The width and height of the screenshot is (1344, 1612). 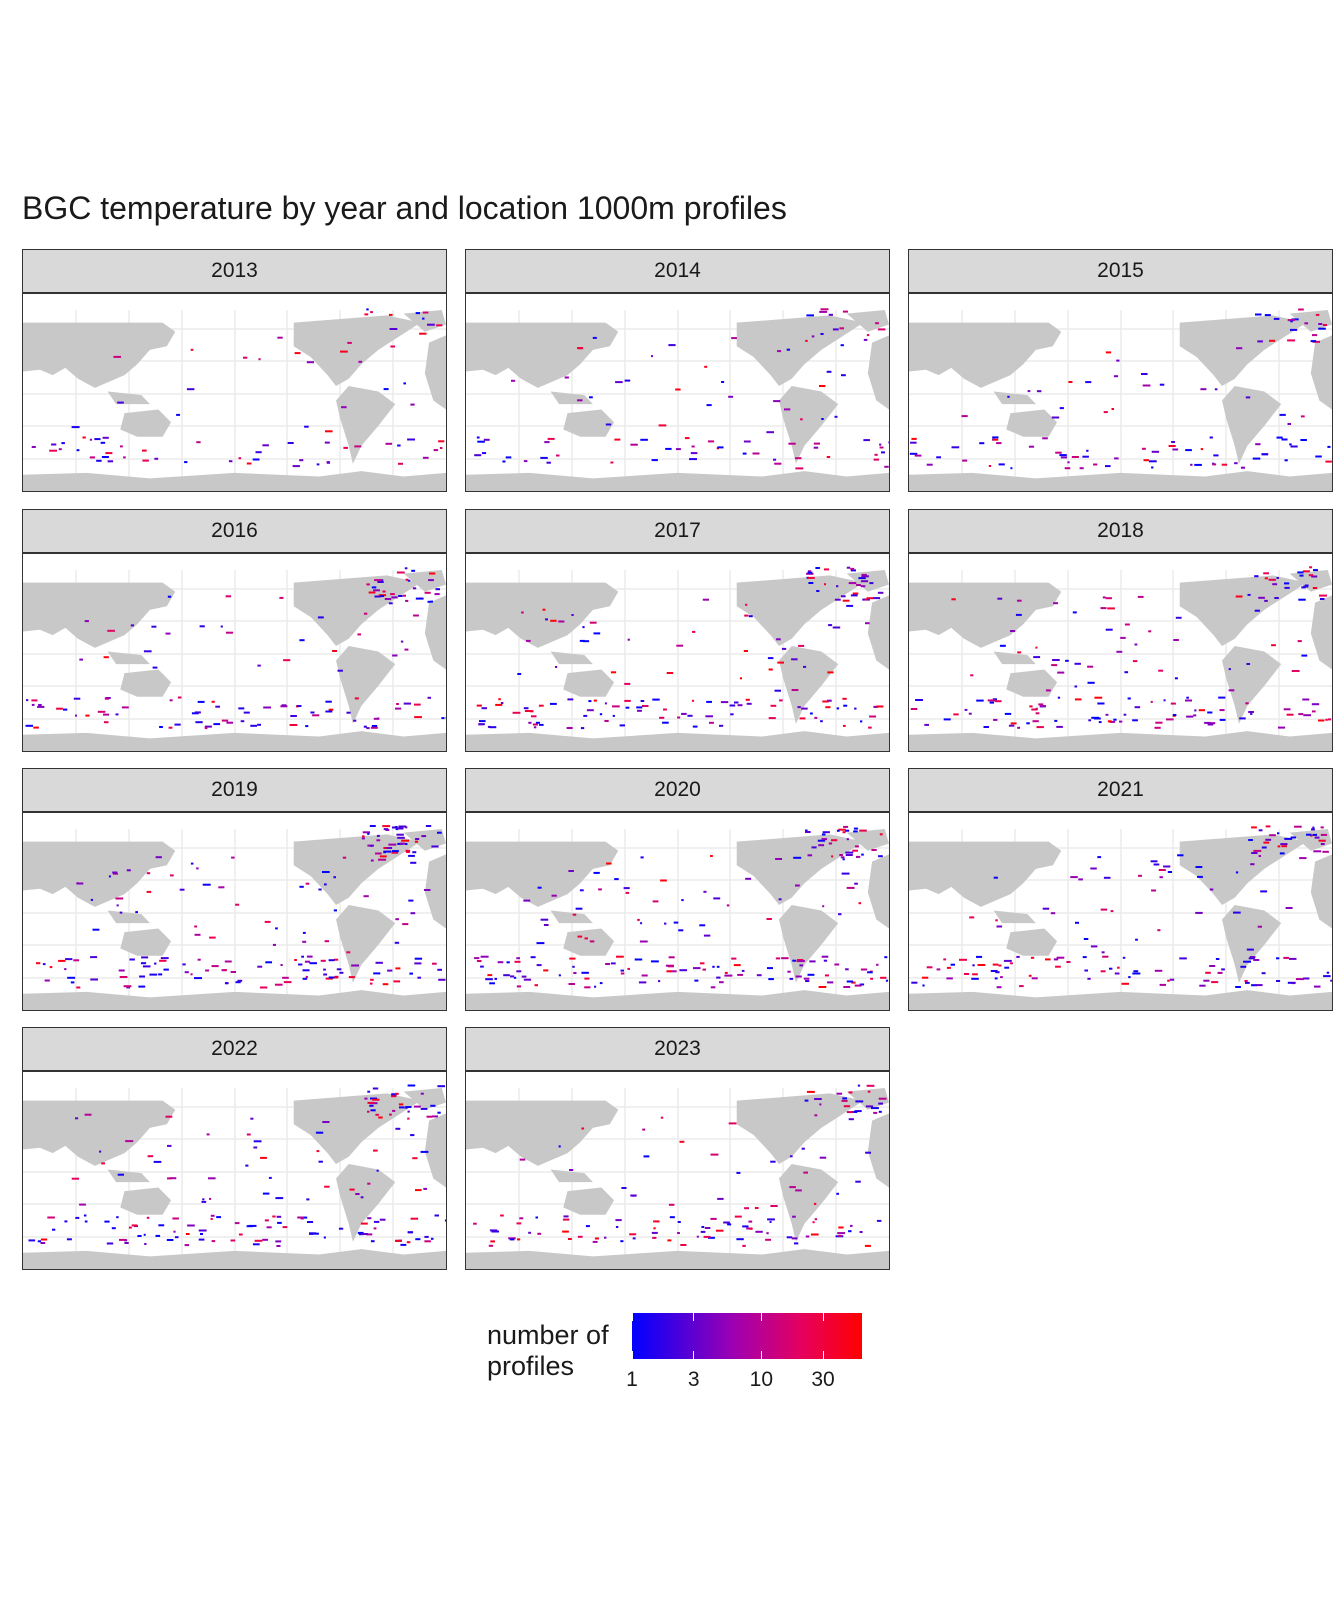 What do you see at coordinates (234, 1148) in the screenshot?
I see `facet-panel-2022: 2022` at bounding box center [234, 1148].